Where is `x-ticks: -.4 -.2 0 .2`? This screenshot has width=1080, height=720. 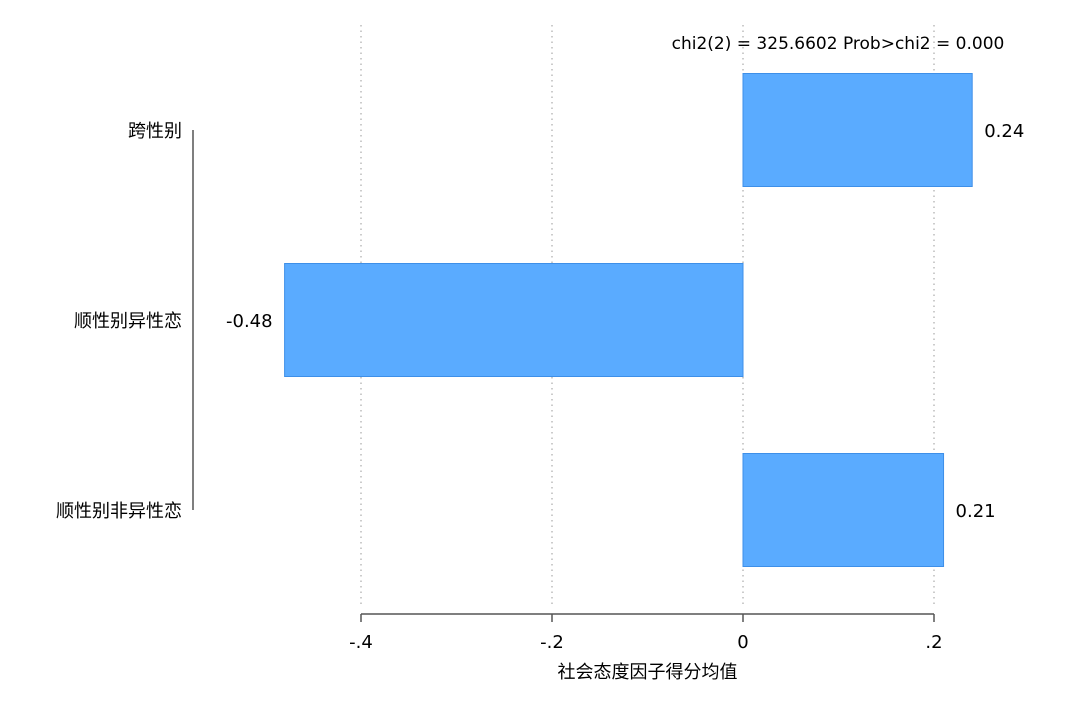
x-ticks: -.4 -.2 0 .2 is located at coordinates (646, 633).